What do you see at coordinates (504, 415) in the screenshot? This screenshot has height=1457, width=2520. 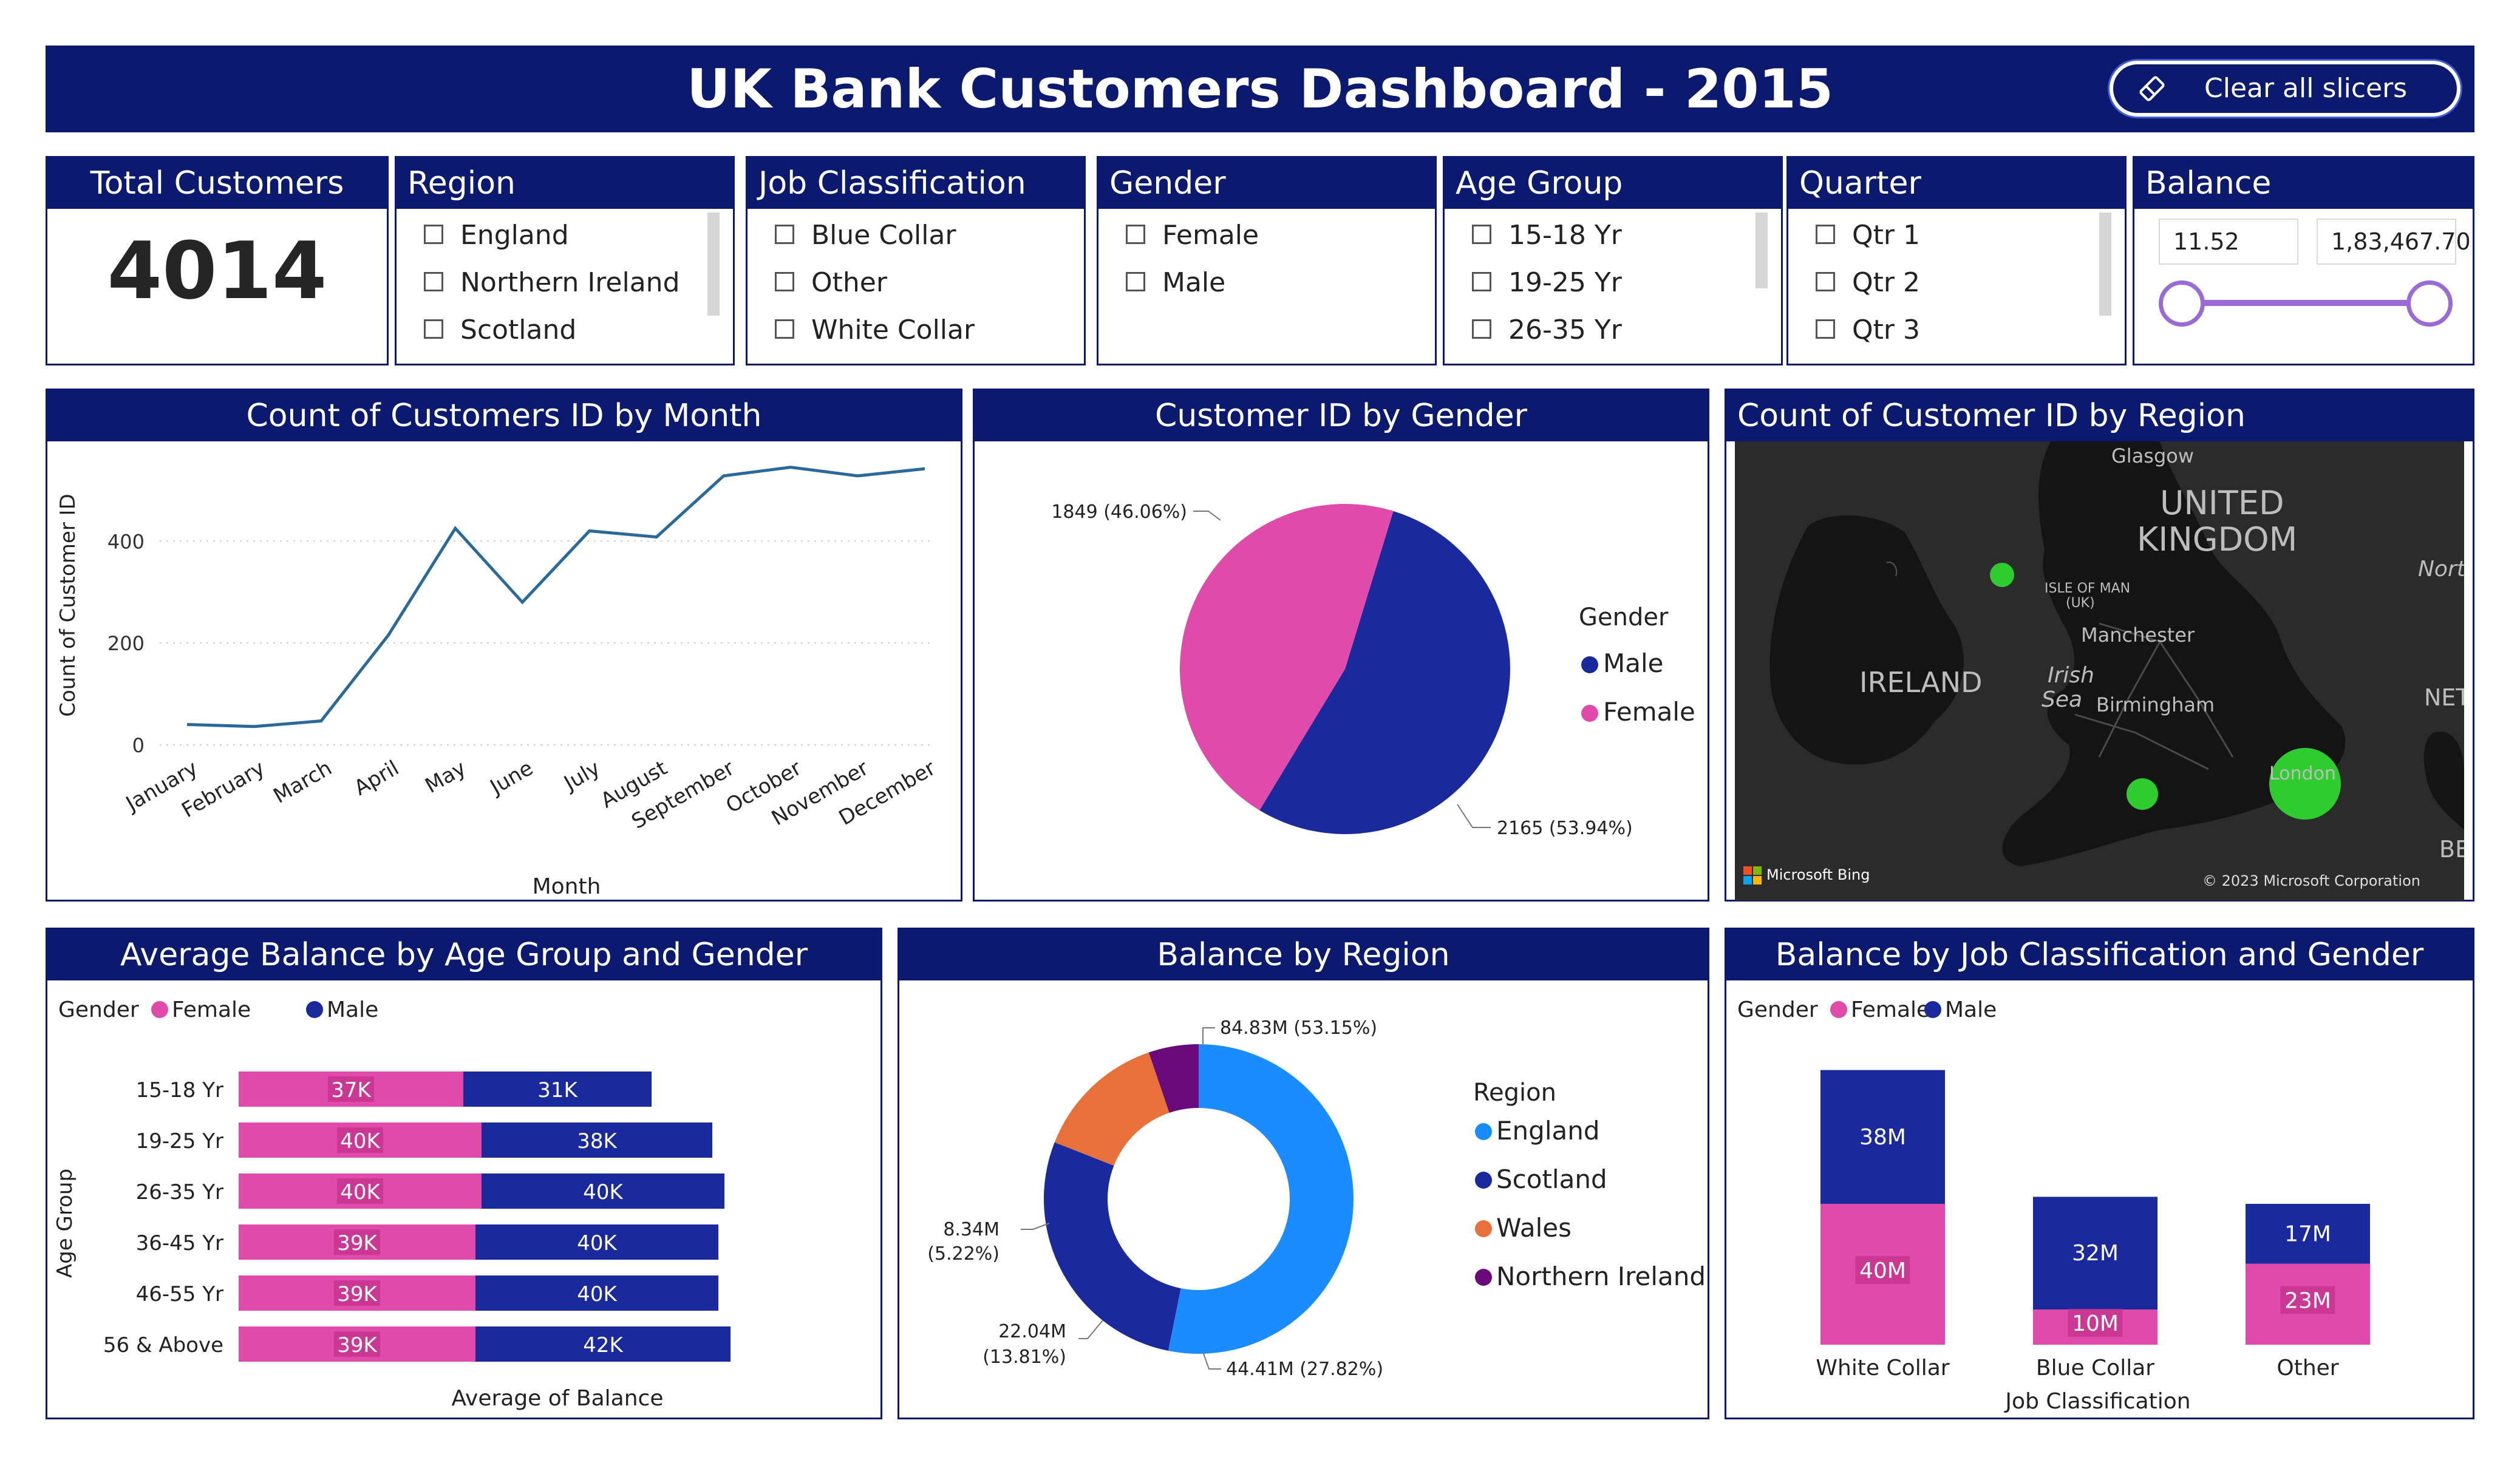 I see `month-chart-title: Count of Customers ID by Month` at bounding box center [504, 415].